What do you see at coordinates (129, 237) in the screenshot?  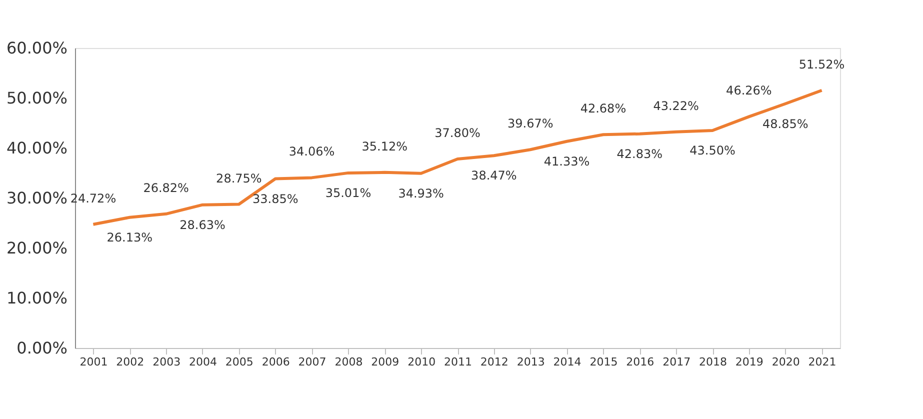 I see `data-label: 26.13%` at bounding box center [129, 237].